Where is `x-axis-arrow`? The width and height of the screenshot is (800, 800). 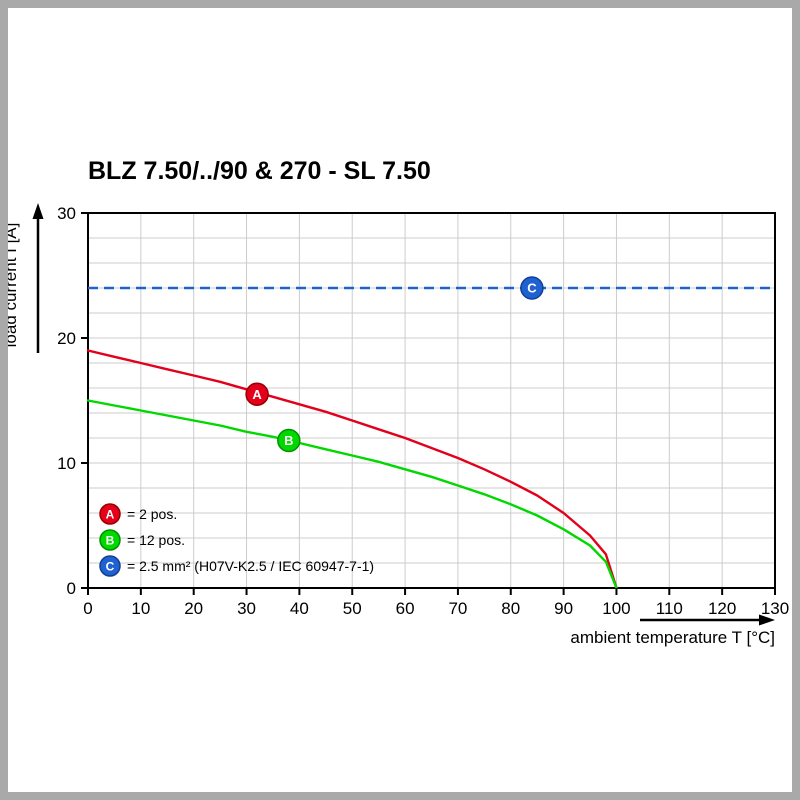 x-axis-arrow is located at coordinates (707, 620).